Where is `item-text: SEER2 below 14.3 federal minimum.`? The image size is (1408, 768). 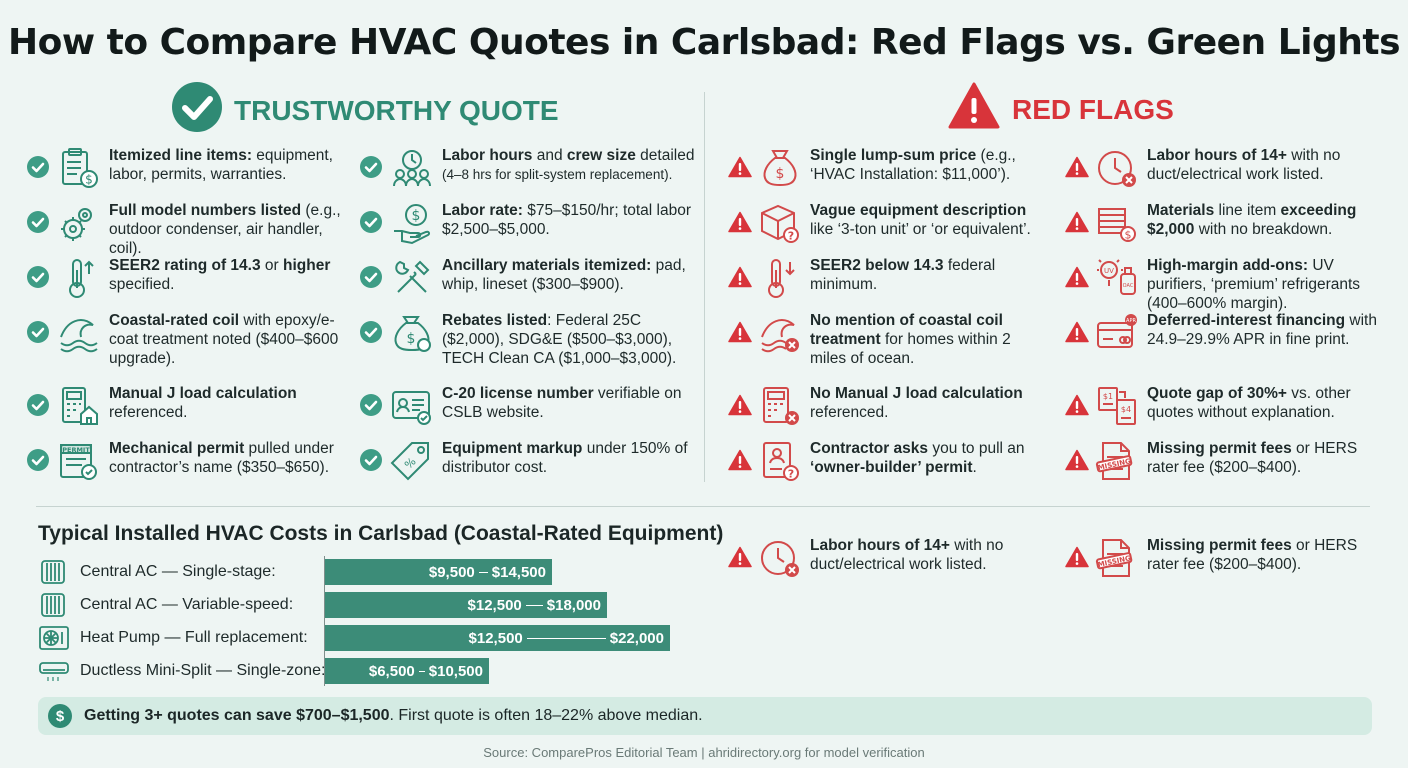
item-text: SEER2 below 14.3 federal minimum. is located at coordinates (903, 275).